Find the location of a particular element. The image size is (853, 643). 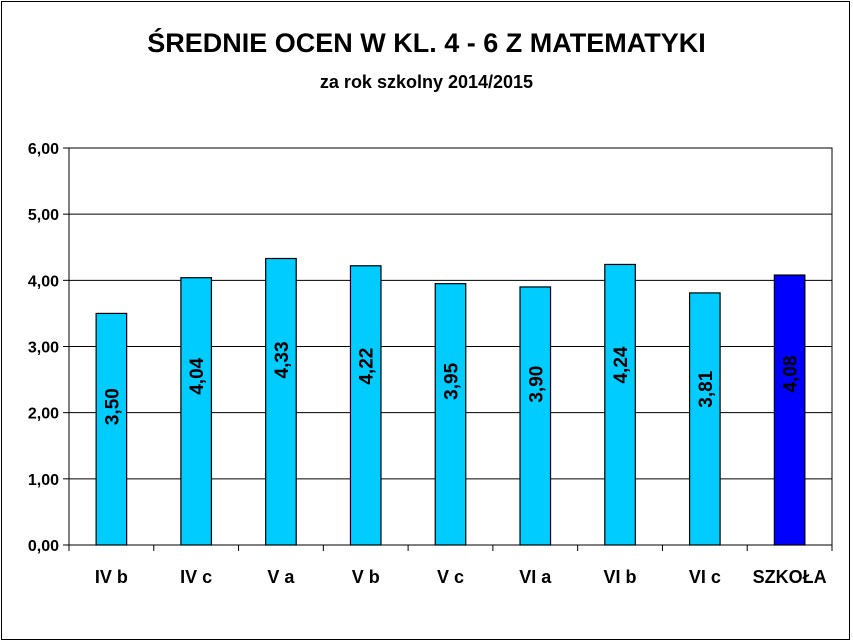

x-tick-label: VI b is located at coordinates (620, 577).